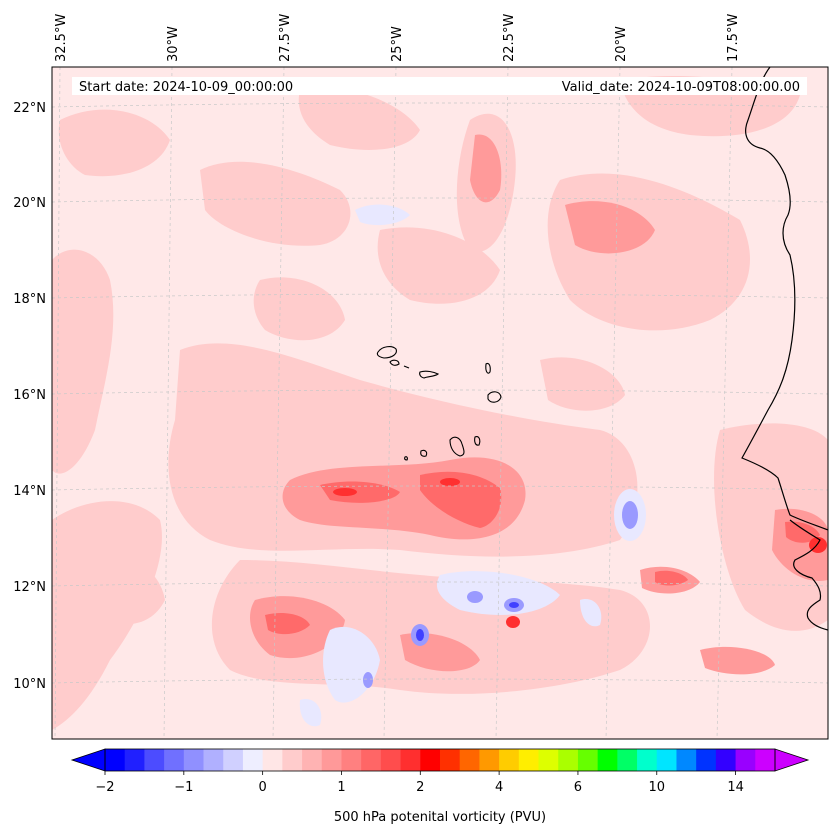 This screenshot has height=836, width=837. I want to click on colorbar-tick-label: 0, so click(263, 787).